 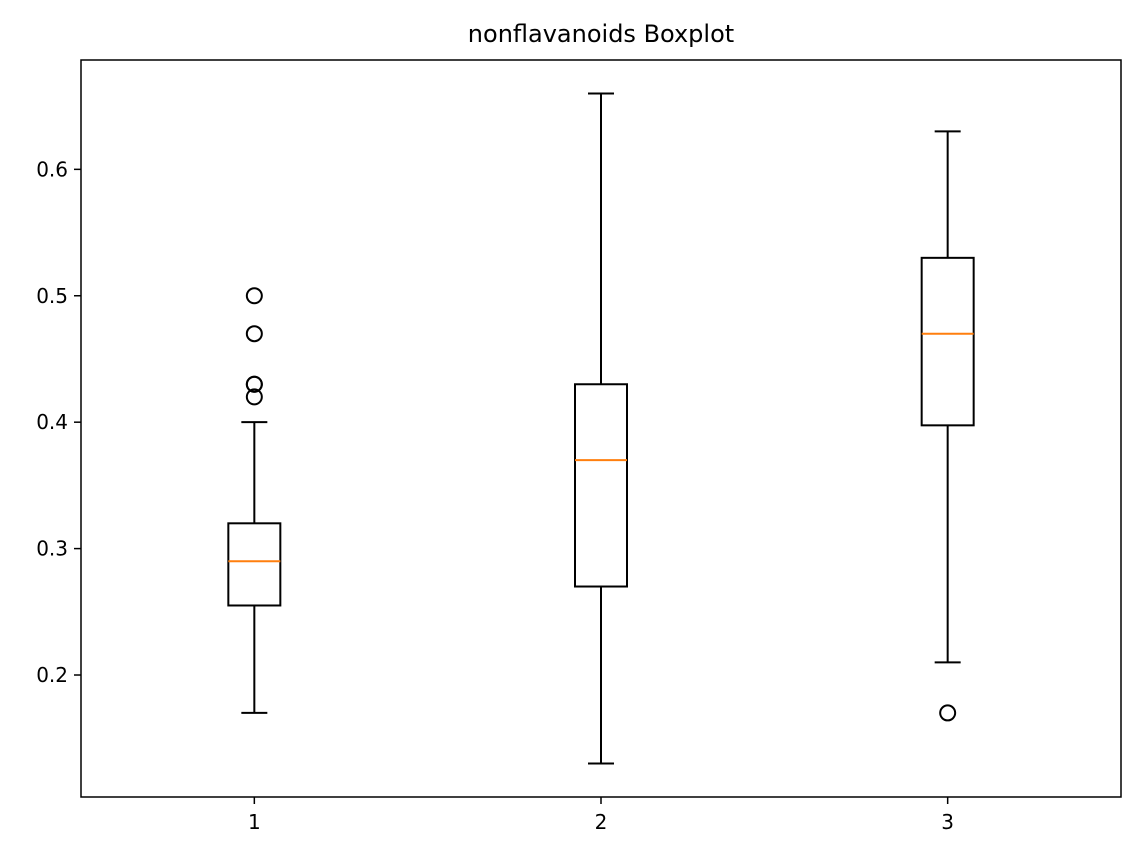 What do you see at coordinates (601, 822) in the screenshot?
I see `x-tick-label: 2` at bounding box center [601, 822].